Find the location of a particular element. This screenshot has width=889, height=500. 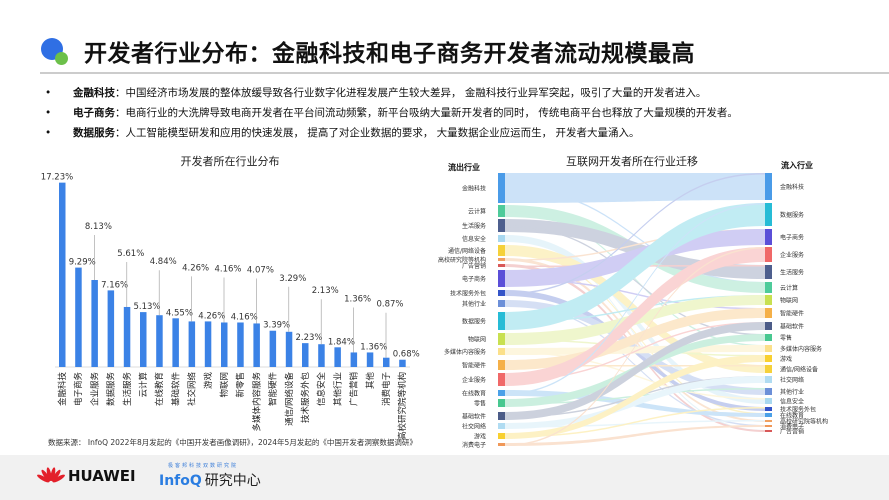

source-node-label: 电子商务 is located at coordinates (474, 279).